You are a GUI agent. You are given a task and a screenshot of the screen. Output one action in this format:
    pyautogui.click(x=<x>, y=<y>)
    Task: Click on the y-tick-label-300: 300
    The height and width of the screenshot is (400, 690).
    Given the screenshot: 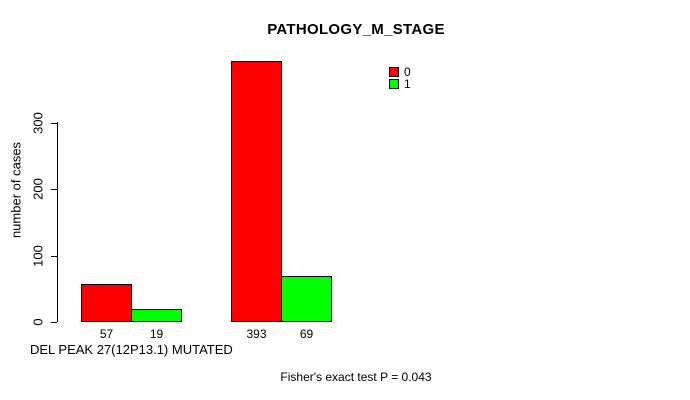 What is the action you would take?
    pyautogui.click(x=38, y=123)
    